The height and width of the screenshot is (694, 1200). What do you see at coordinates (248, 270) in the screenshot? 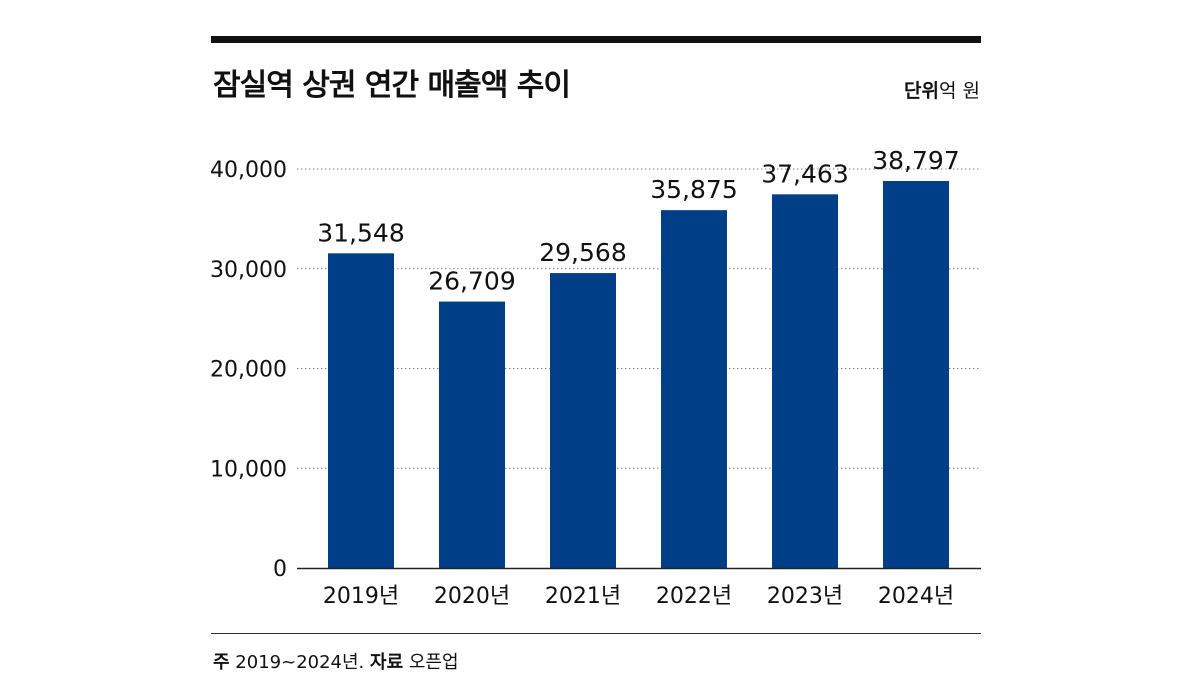
I see `y-tick-label: 30,000` at bounding box center [248, 270].